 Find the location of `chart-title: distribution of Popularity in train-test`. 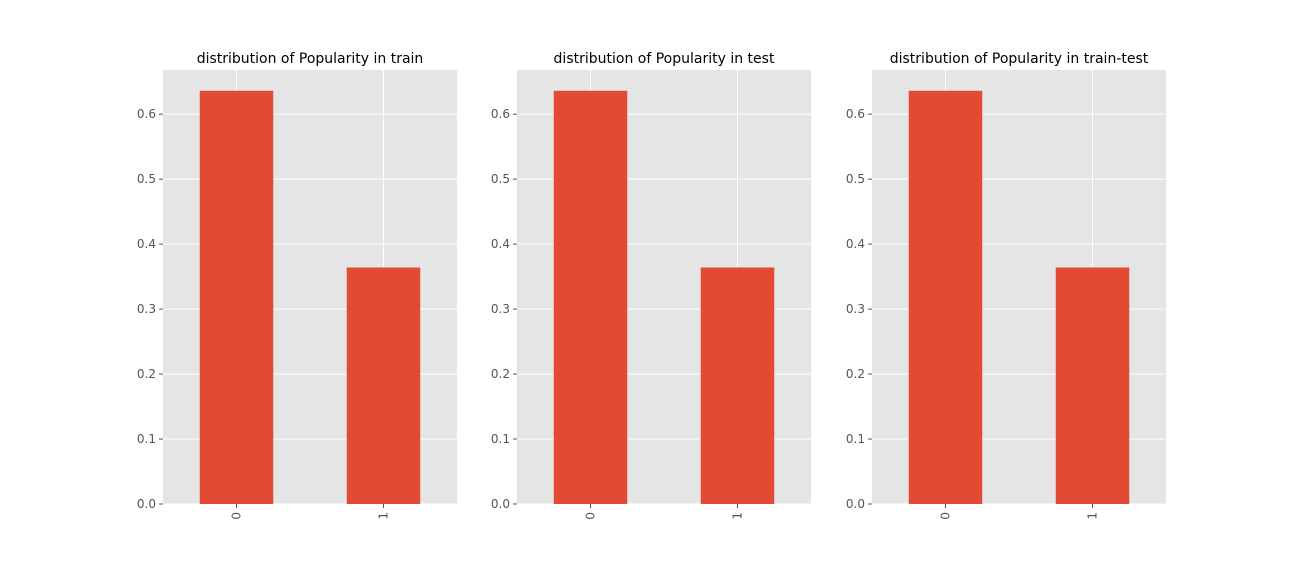

chart-title: distribution of Popularity in train-test is located at coordinates (1019, 59).